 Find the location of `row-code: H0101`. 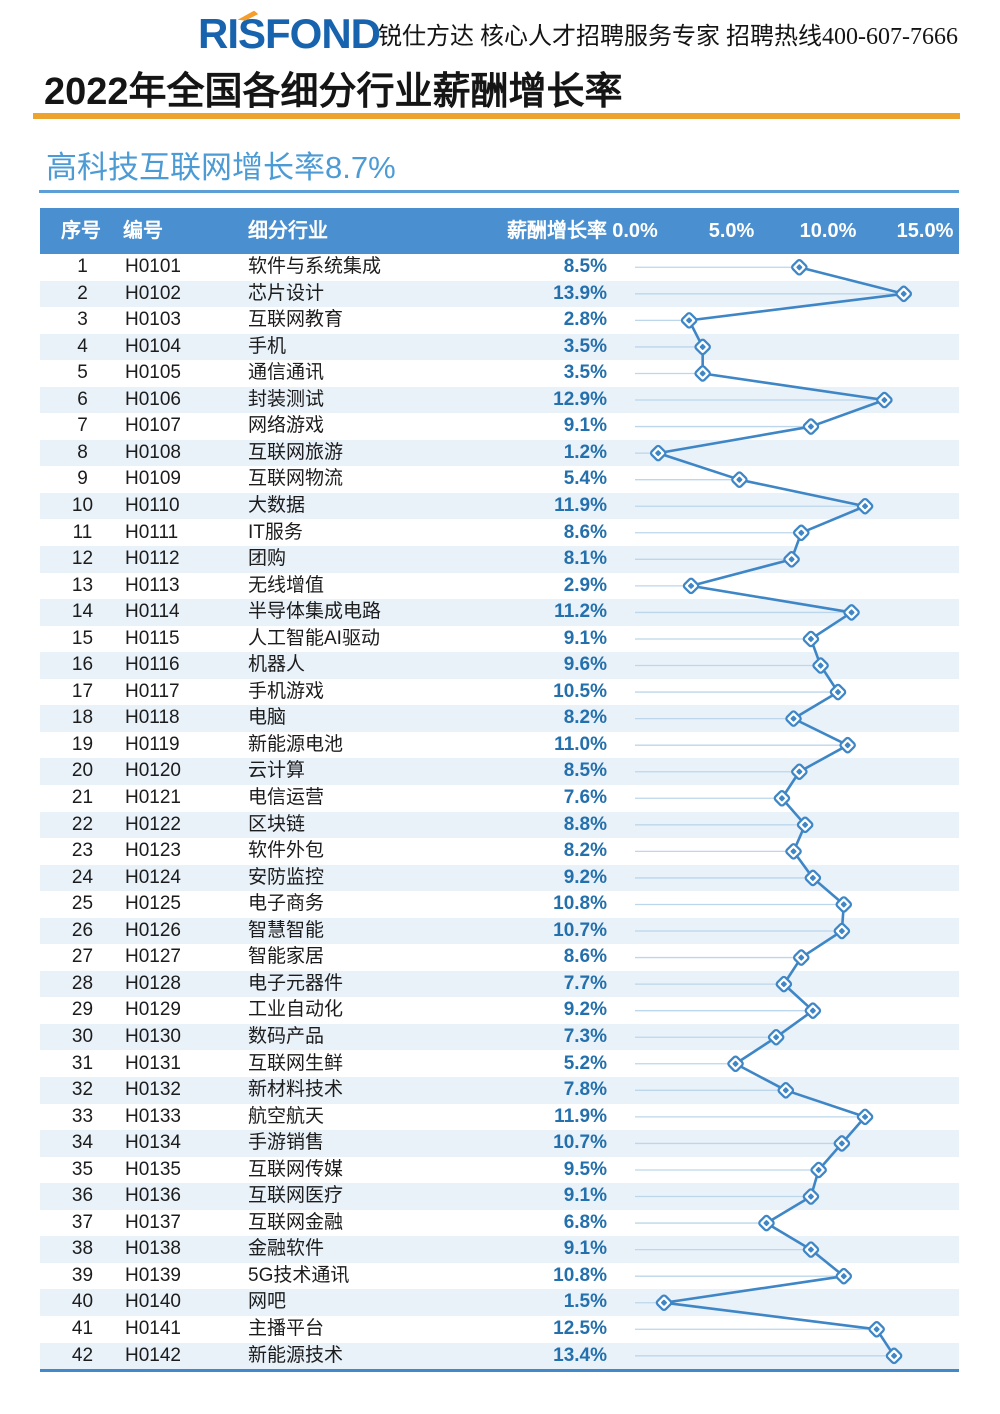

row-code: H0101 is located at coordinates (153, 266).